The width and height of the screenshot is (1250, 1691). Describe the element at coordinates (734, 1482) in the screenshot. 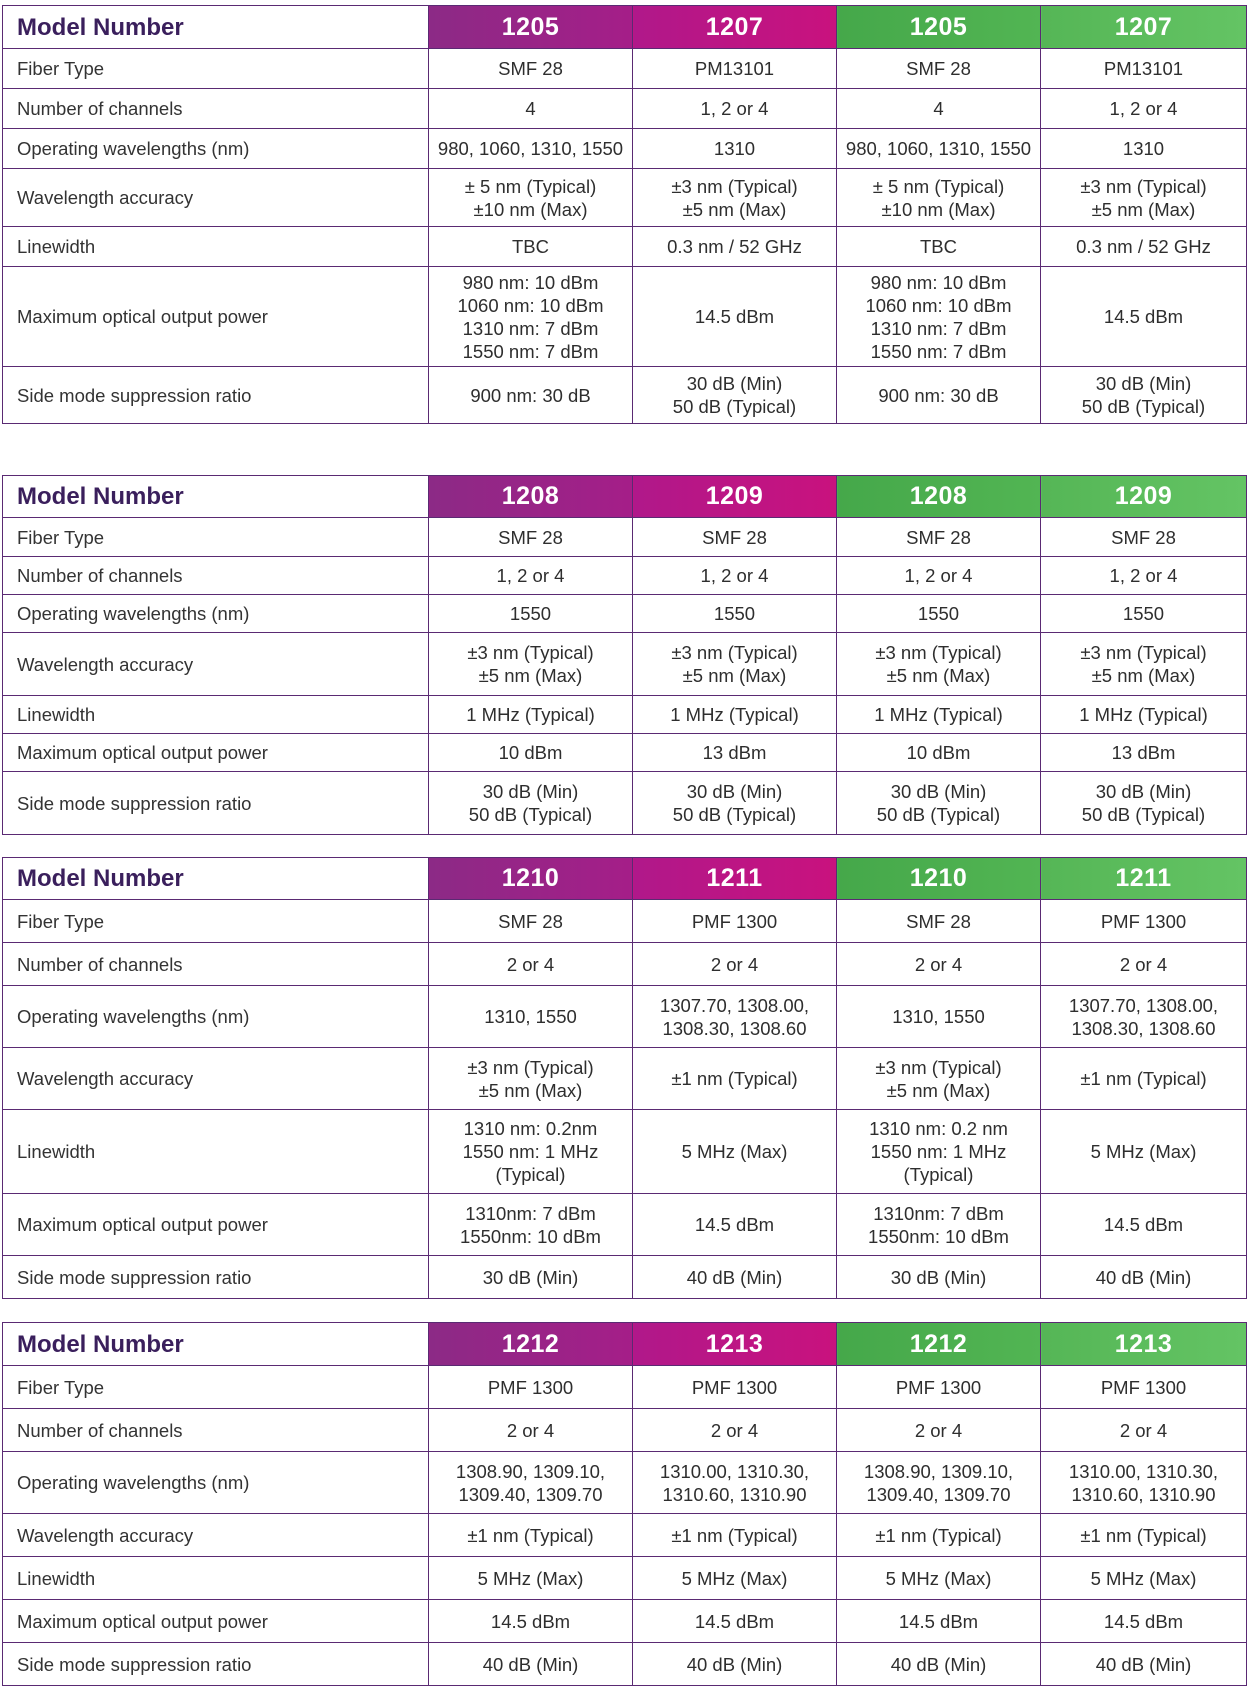

I see `table-cell: 1310.00, 1310.30, 1310.60, 1310.90` at that location.